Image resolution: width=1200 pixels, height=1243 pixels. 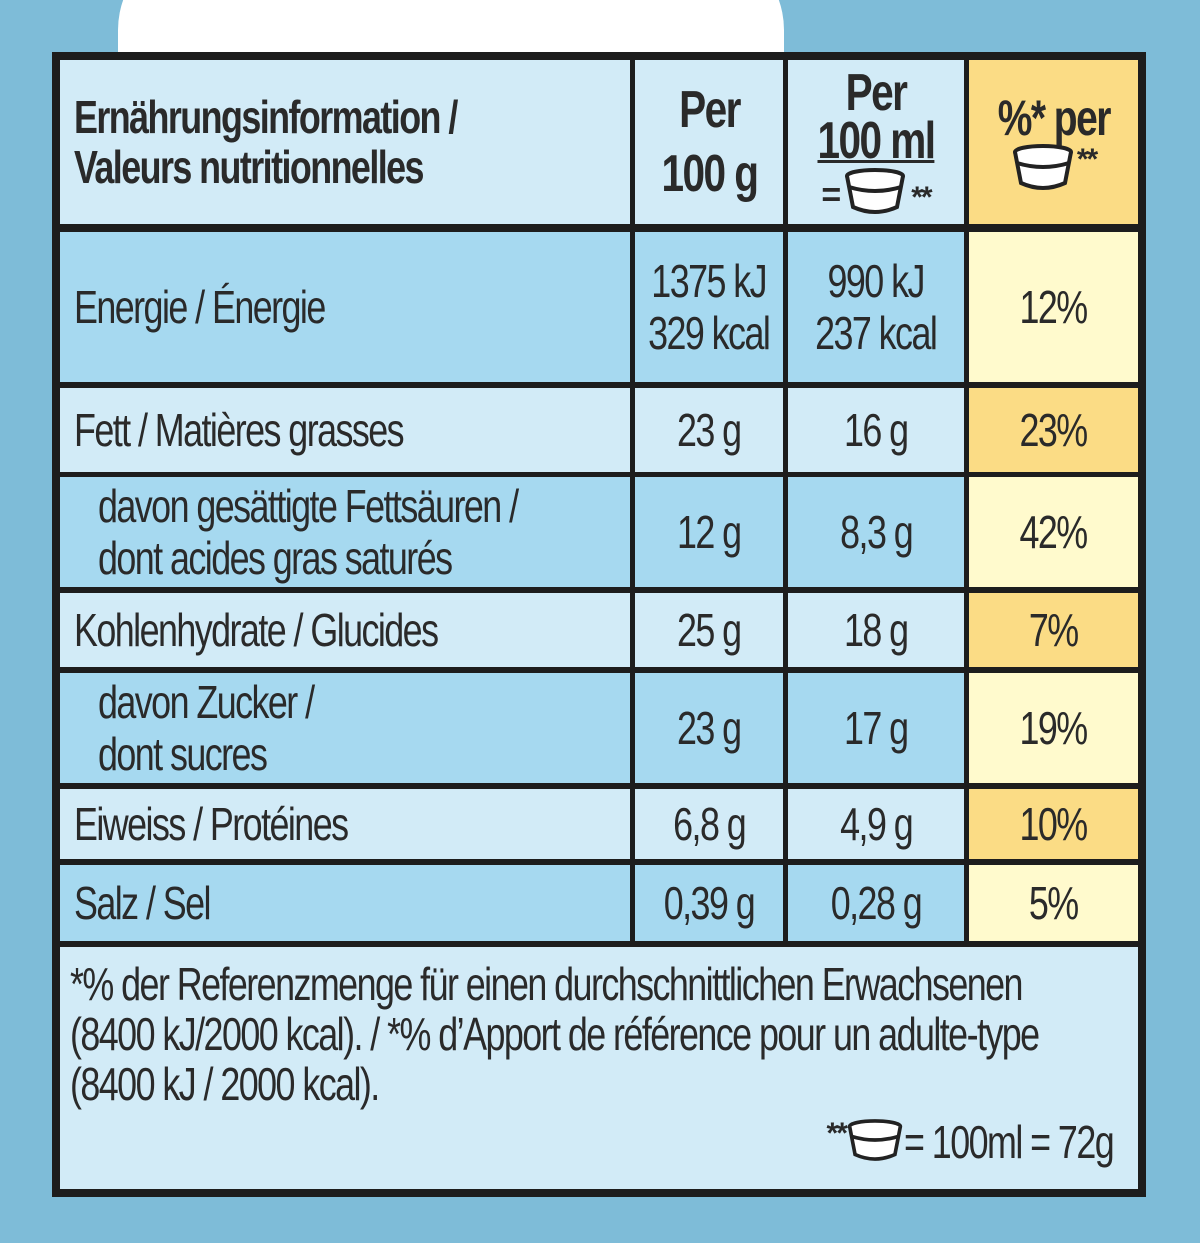 I want to click on row-saturated-fat-per100g: 12 g, so click(x=709, y=532).